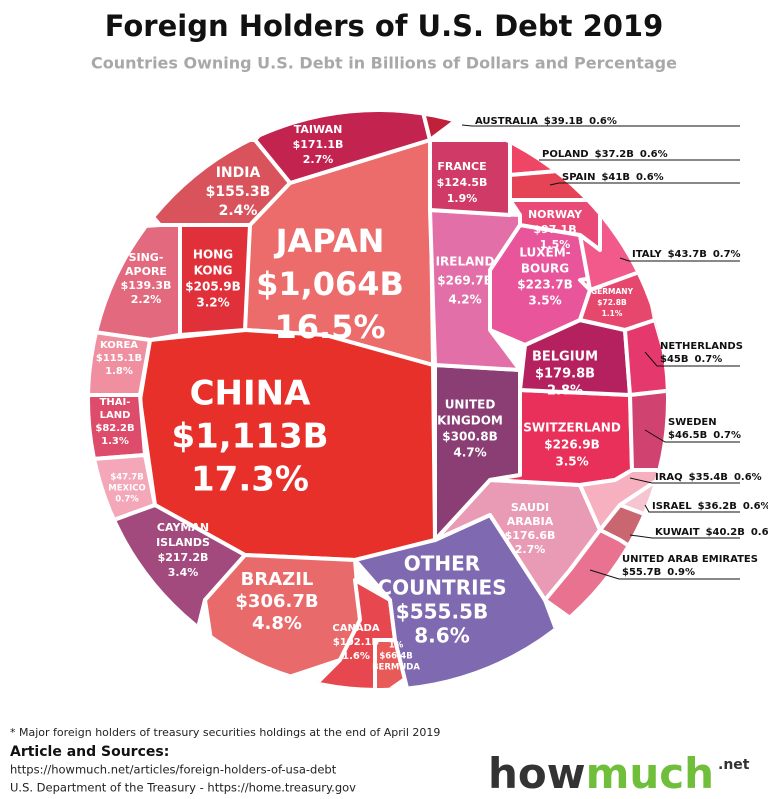 Image resolution: width=768 pixels, height=799 pixels. I want to click on cell-label: 4.2%, so click(464, 300).